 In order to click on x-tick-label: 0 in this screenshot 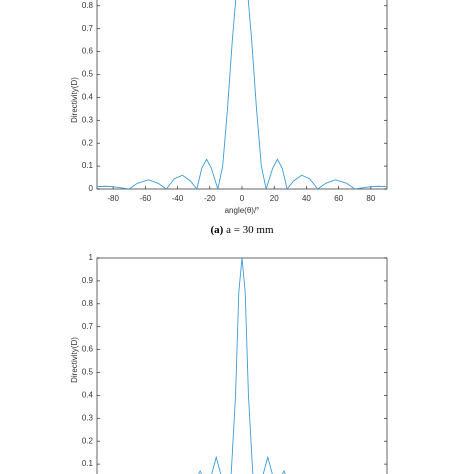, I will do `click(242, 198)`.